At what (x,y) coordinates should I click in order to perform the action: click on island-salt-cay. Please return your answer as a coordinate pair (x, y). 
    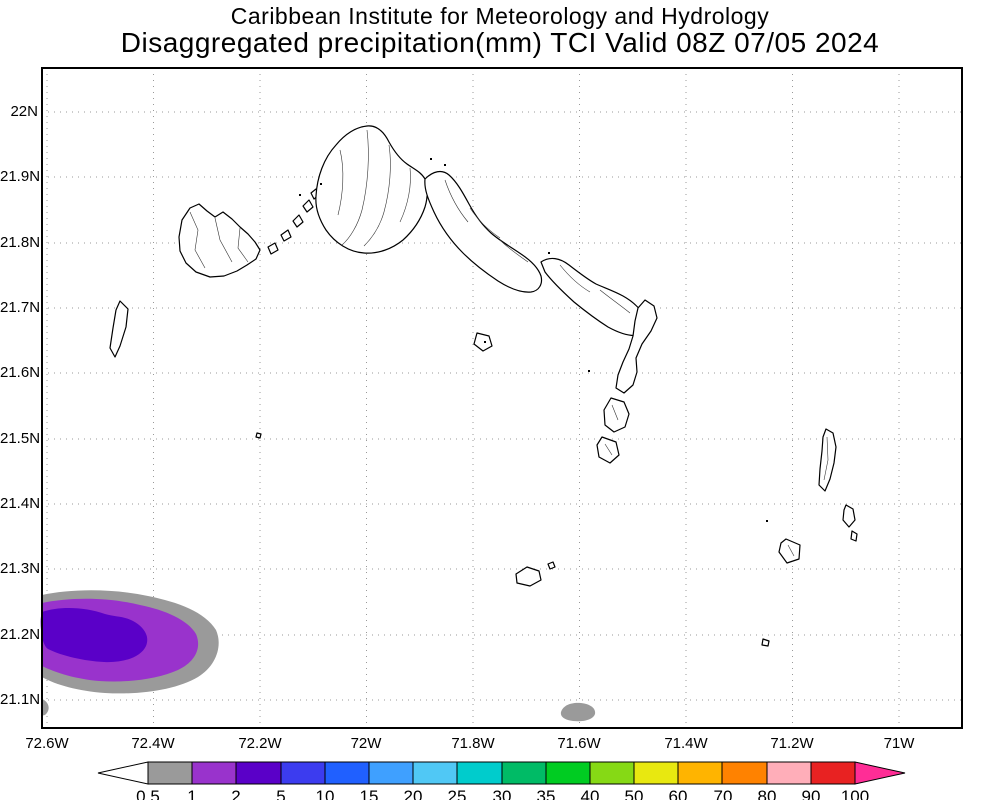
    Looking at the image, I should click on (789, 551).